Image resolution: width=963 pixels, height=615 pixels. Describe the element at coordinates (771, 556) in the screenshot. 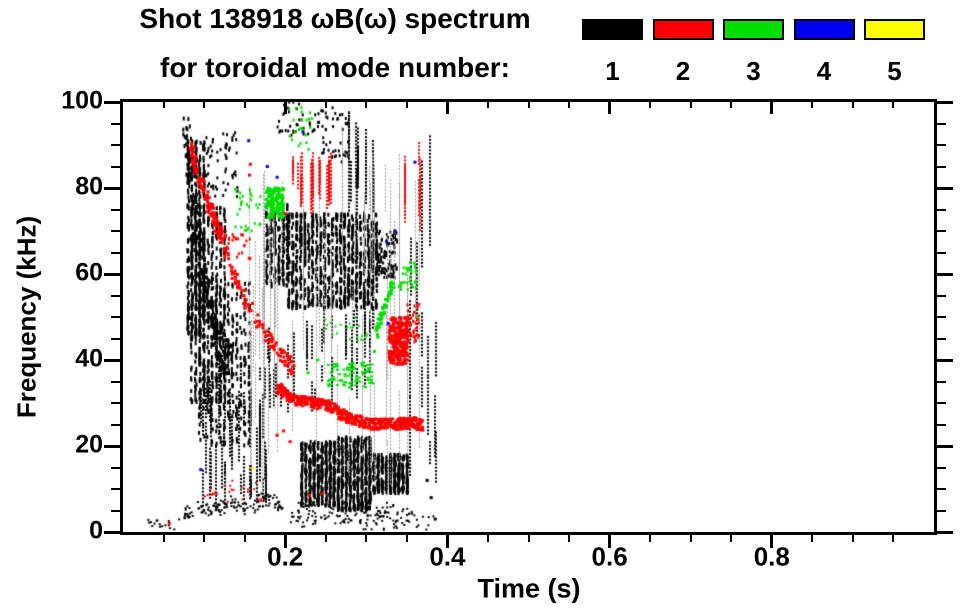

I see `x-tick-label: 0.8` at that location.